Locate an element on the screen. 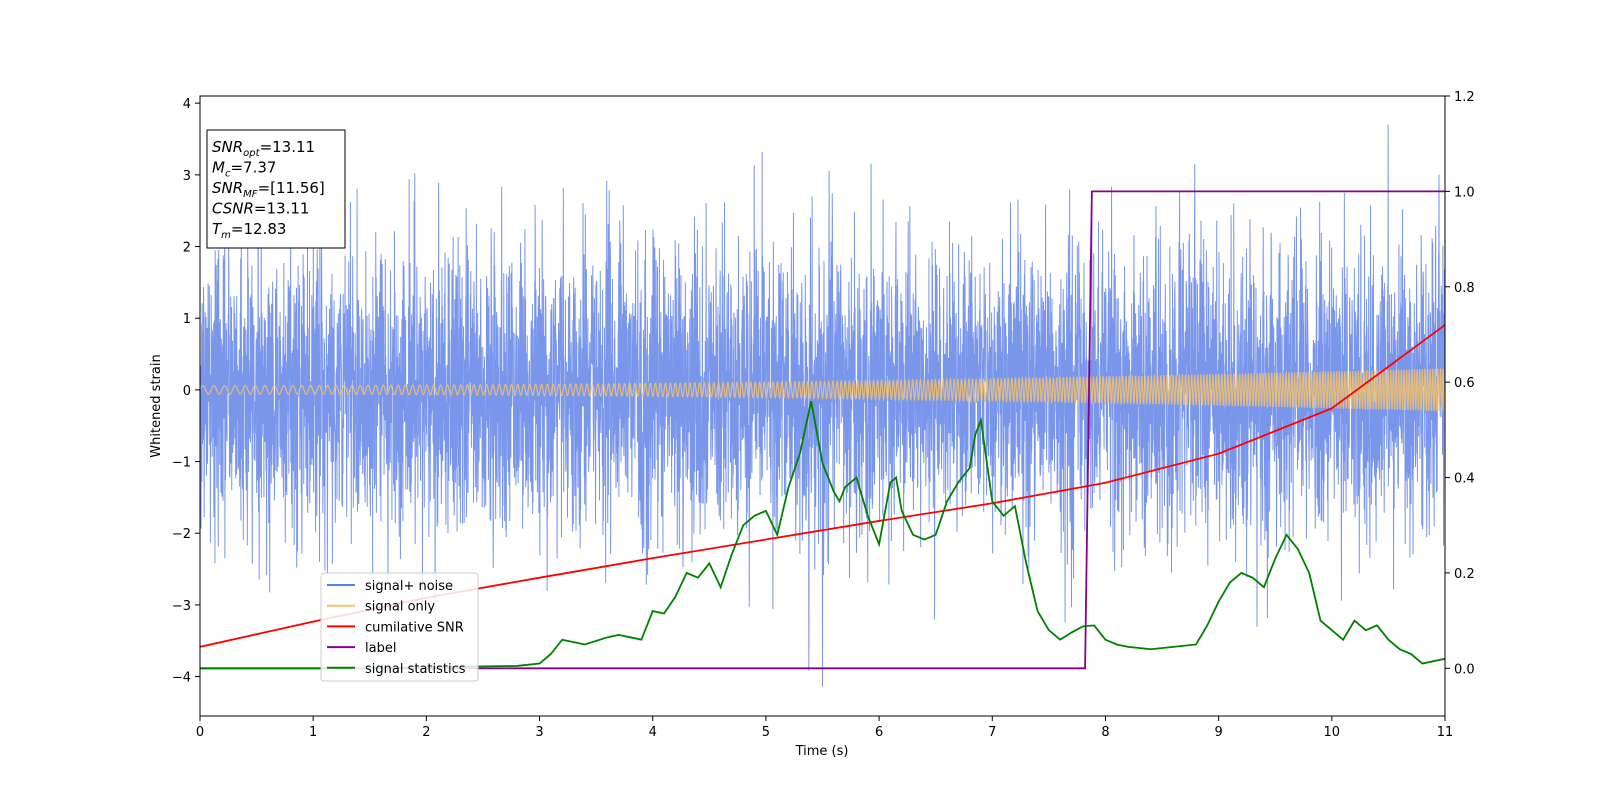 The height and width of the screenshot is (800, 1600). y-left-tick-label: −4 is located at coordinates (181, 678).